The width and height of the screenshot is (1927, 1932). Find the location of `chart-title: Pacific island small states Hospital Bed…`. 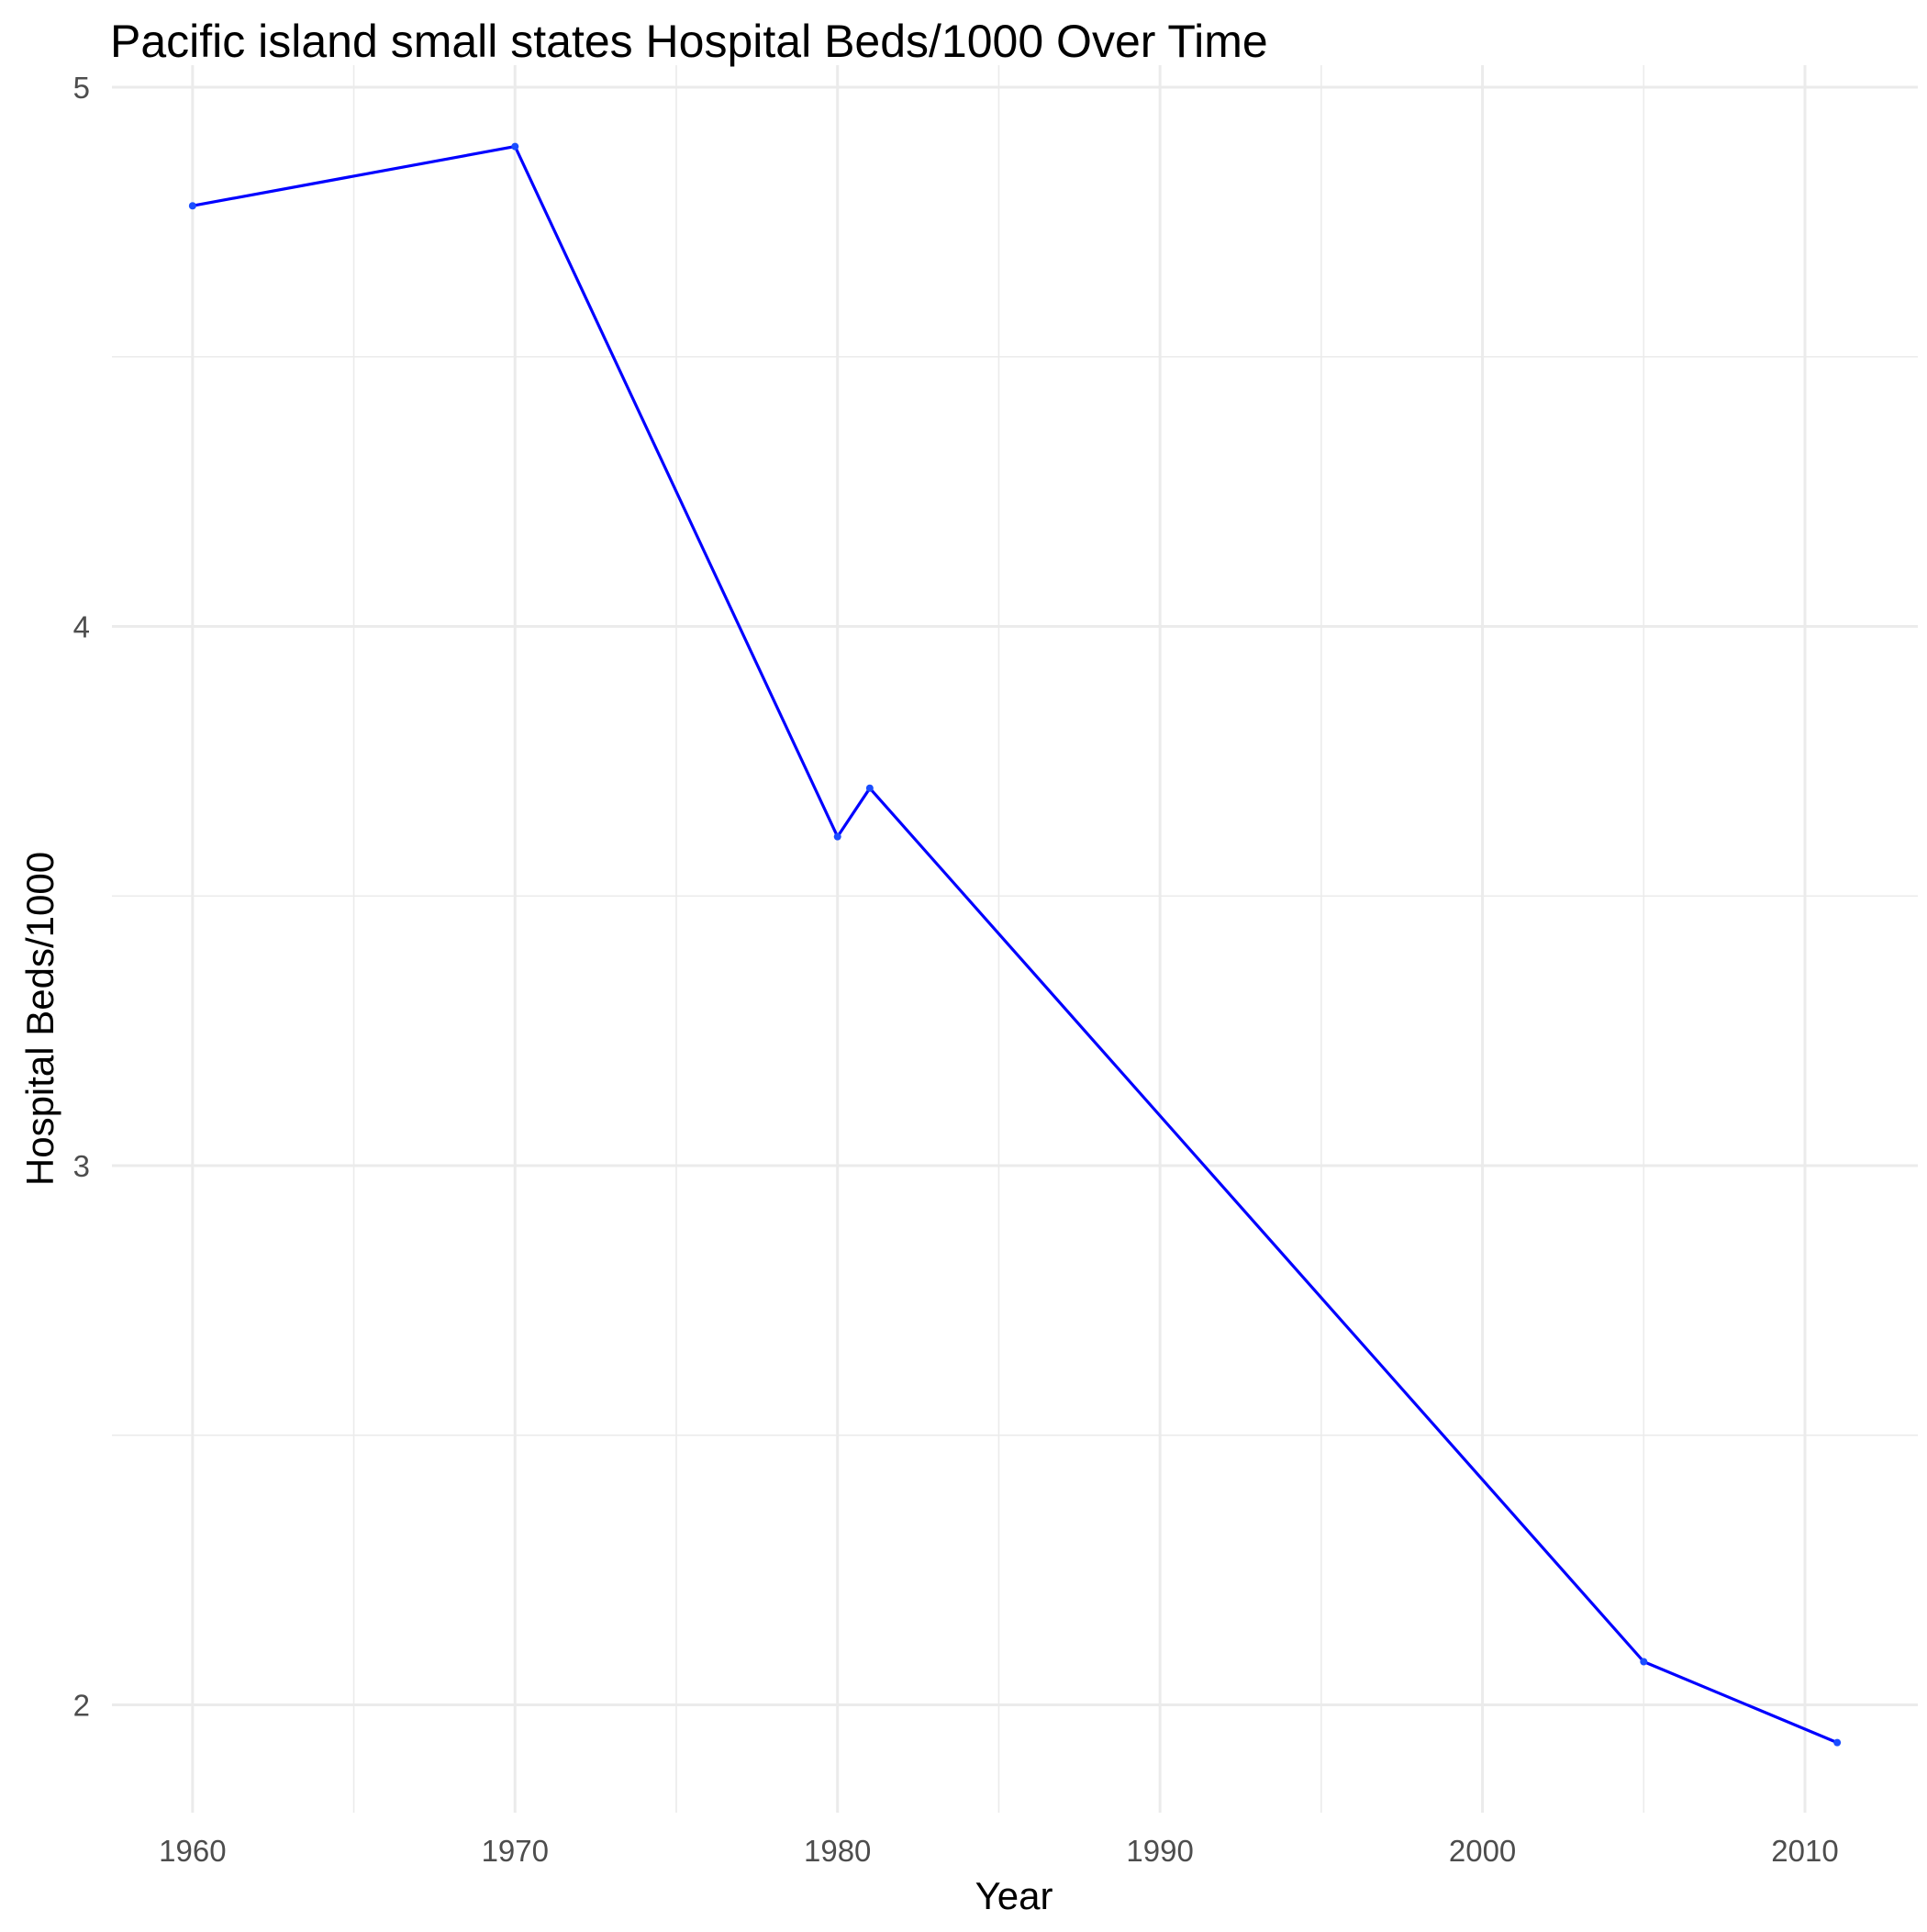

chart-title: Pacific island small states Hospital Bed… is located at coordinates (689, 41).